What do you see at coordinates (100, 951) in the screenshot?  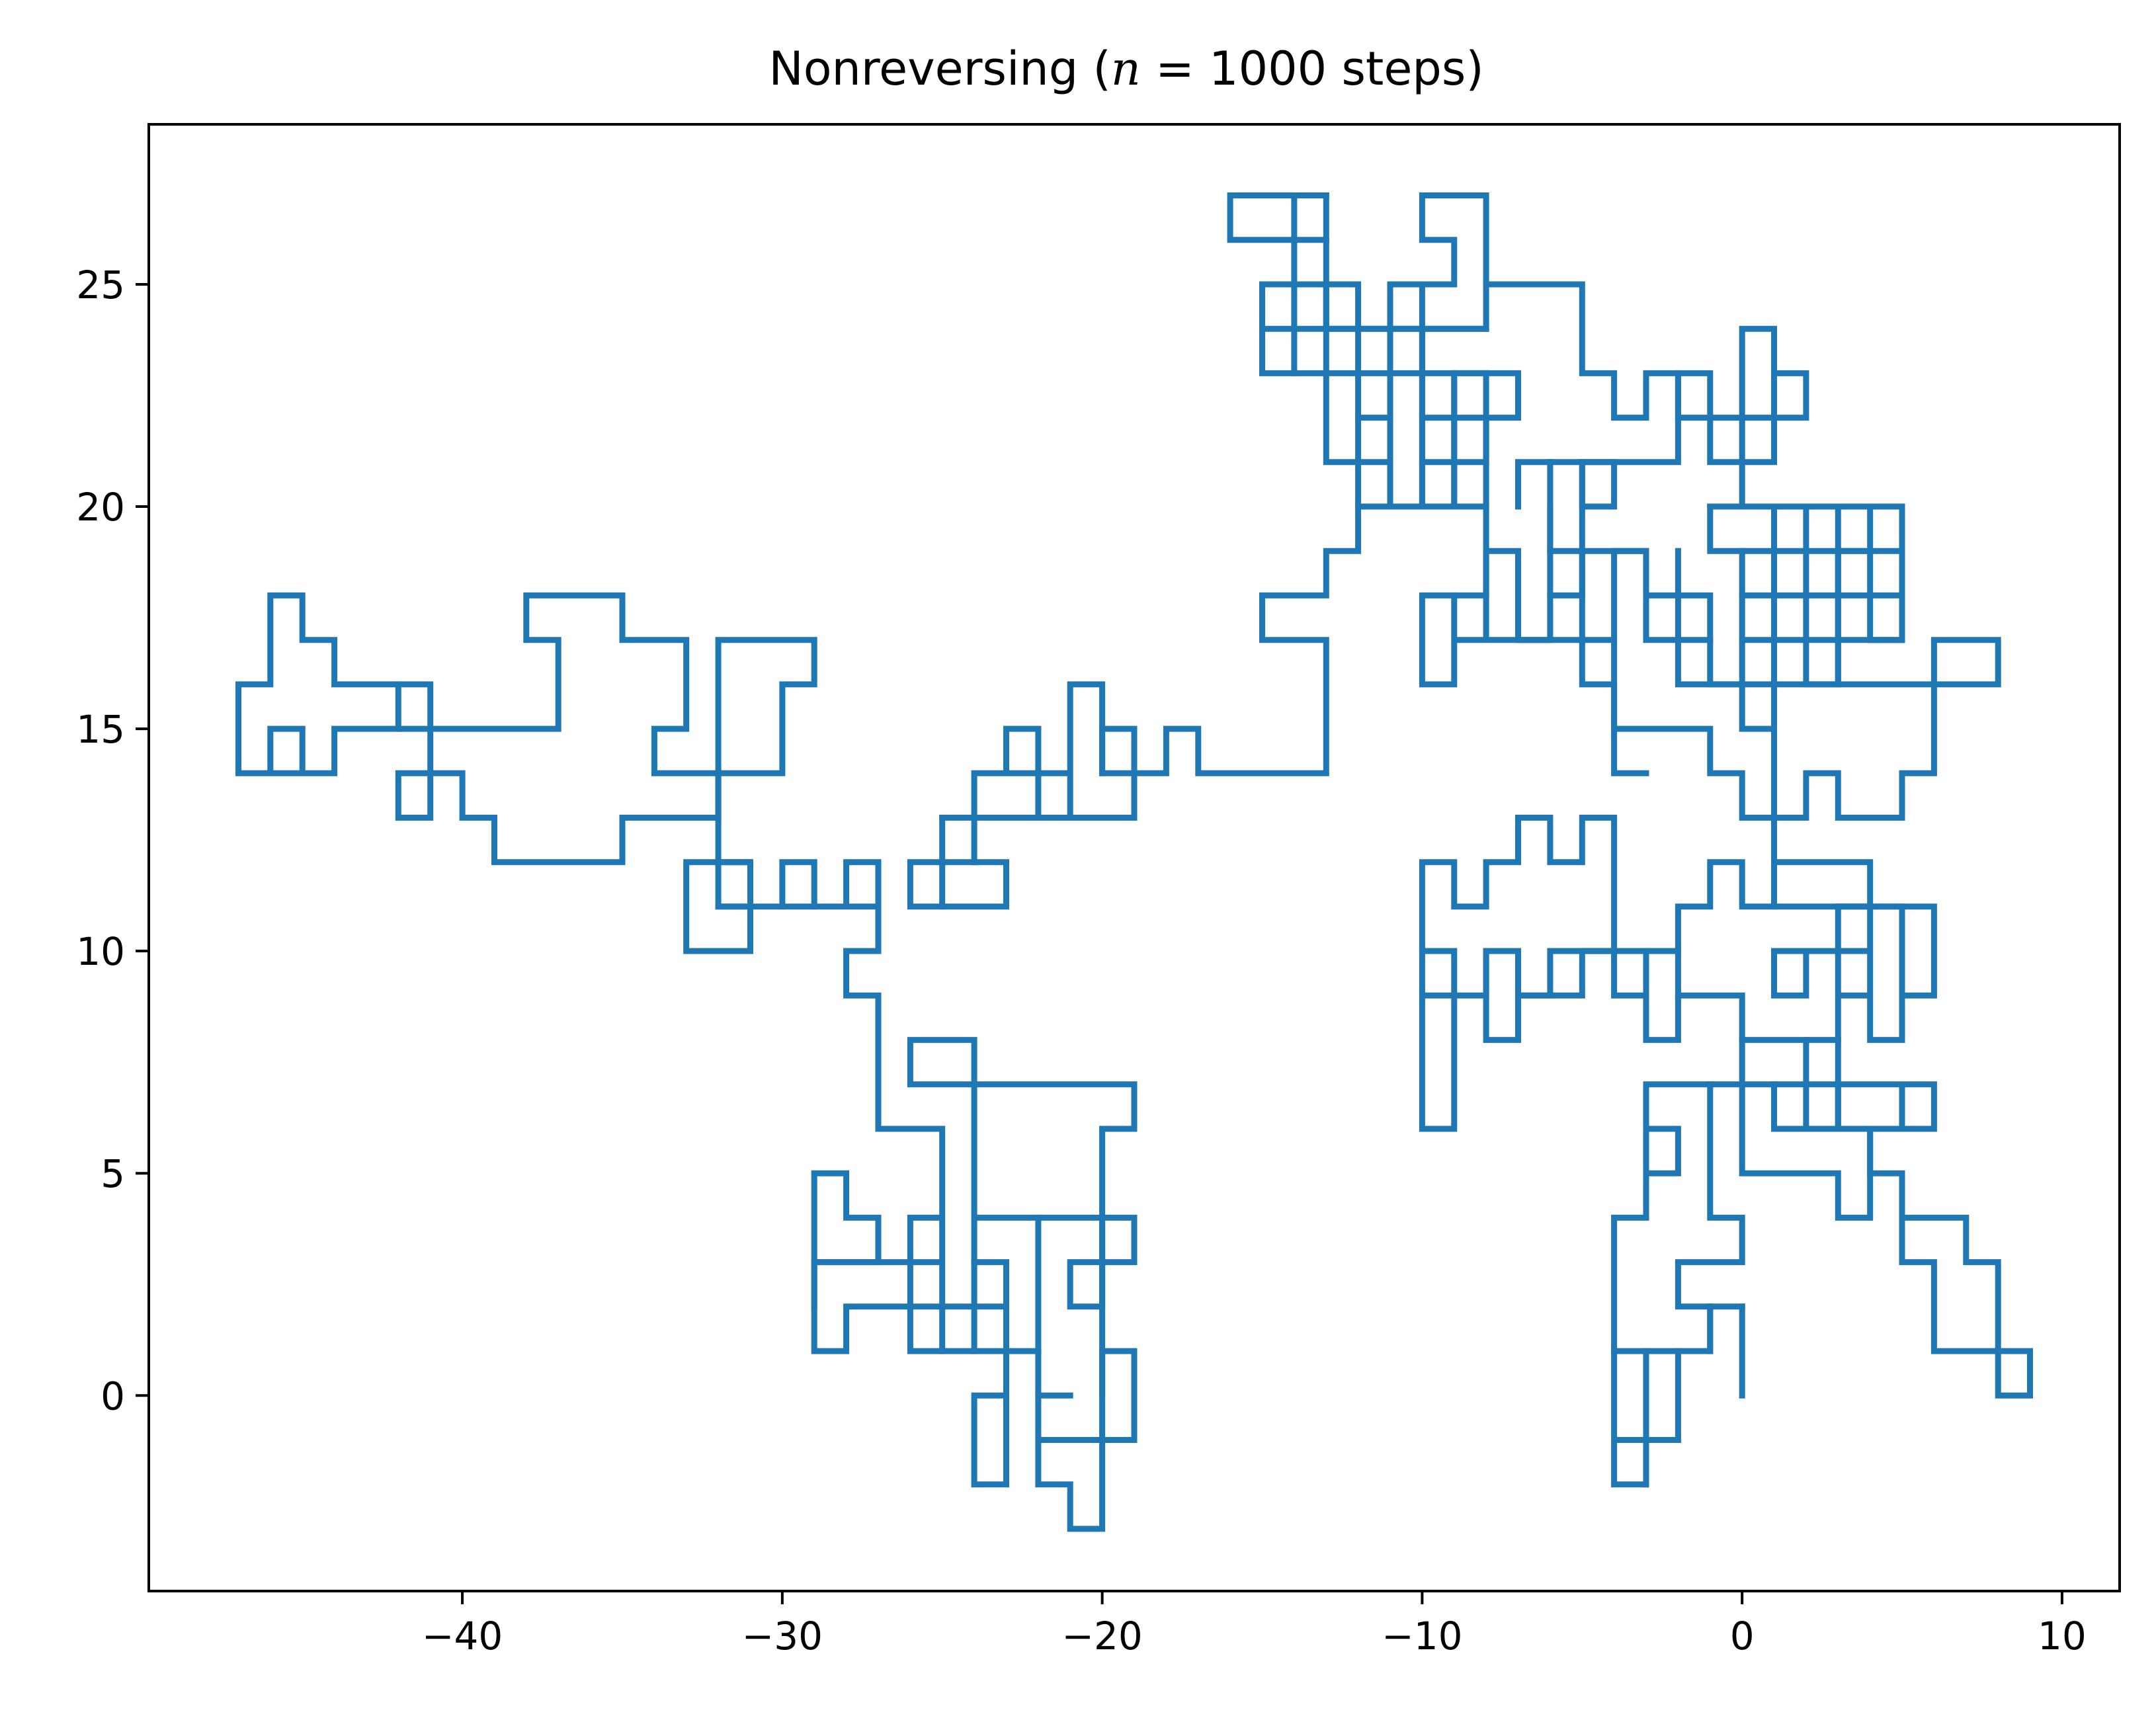 I see `y-tick-label: 10` at bounding box center [100, 951].